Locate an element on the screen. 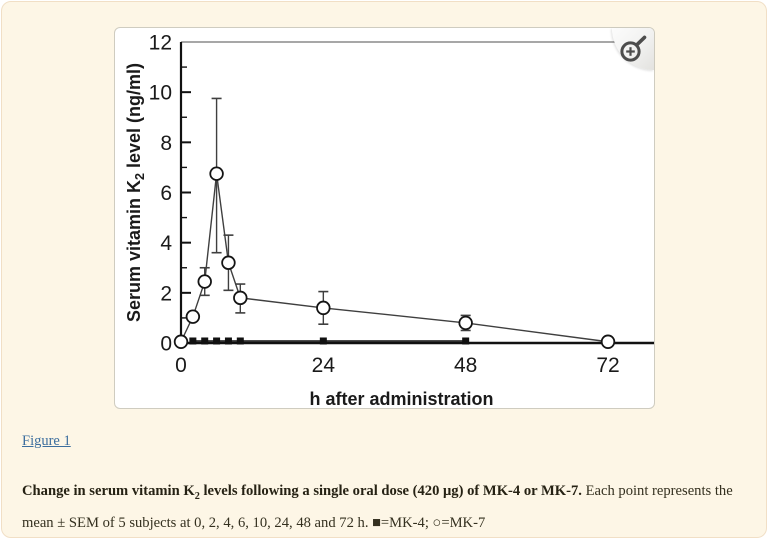  y-tick-label: 2 is located at coordinates (166, 293).